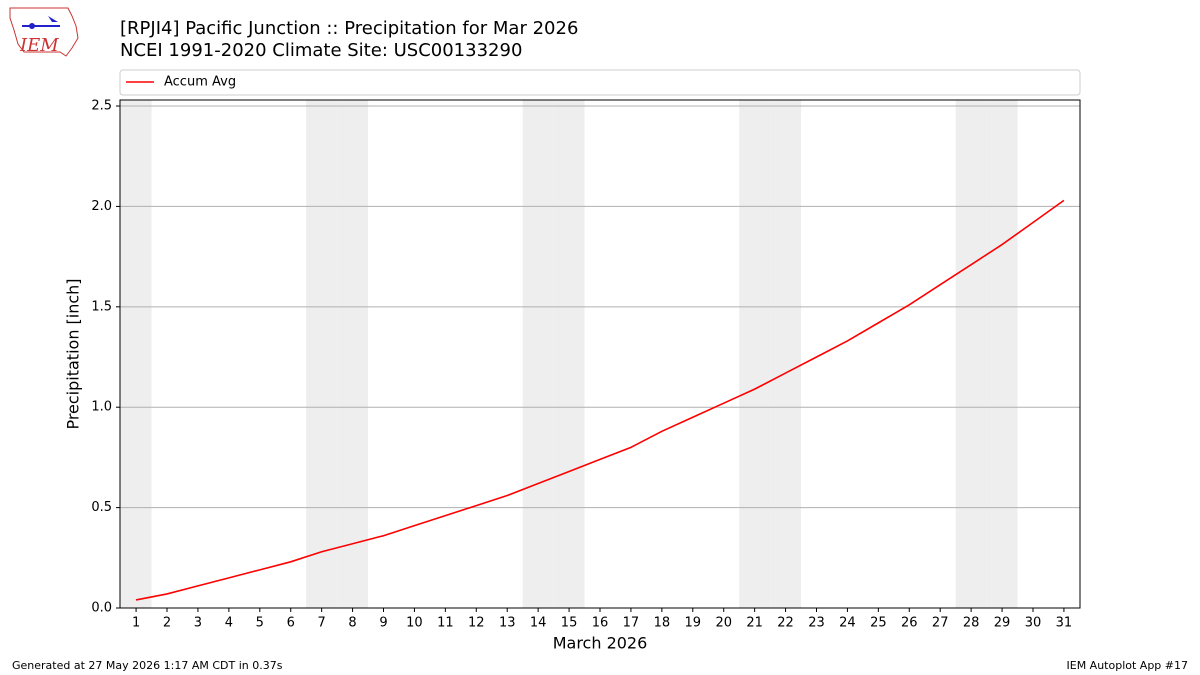 The height and width of the screenshot is (675, 1200). I want to click on x-tick-label: 13, so click(507, 623).